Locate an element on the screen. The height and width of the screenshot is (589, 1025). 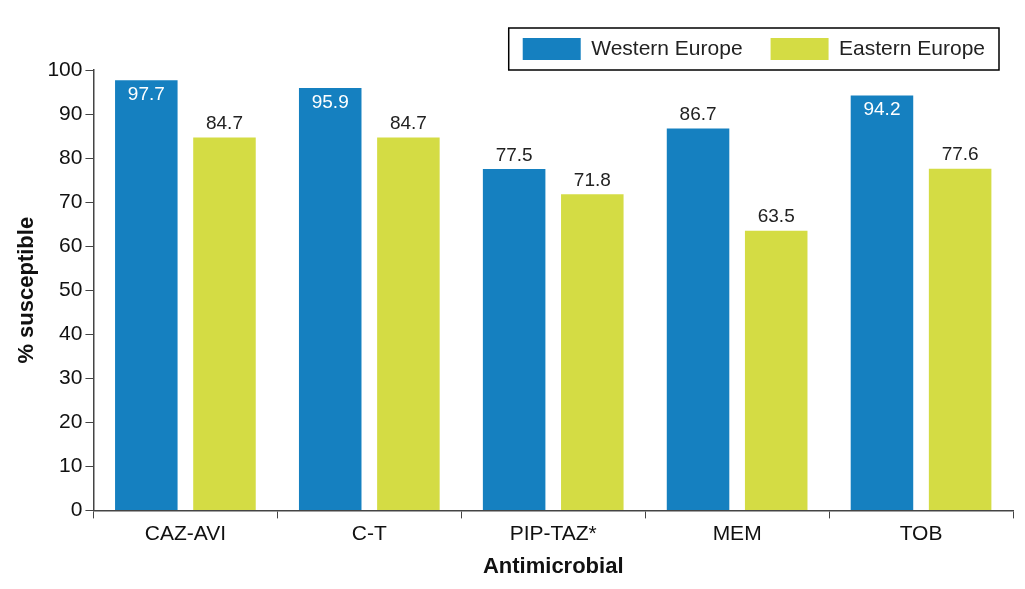
data-label: 97.7 is located at coordinates (146, 93).